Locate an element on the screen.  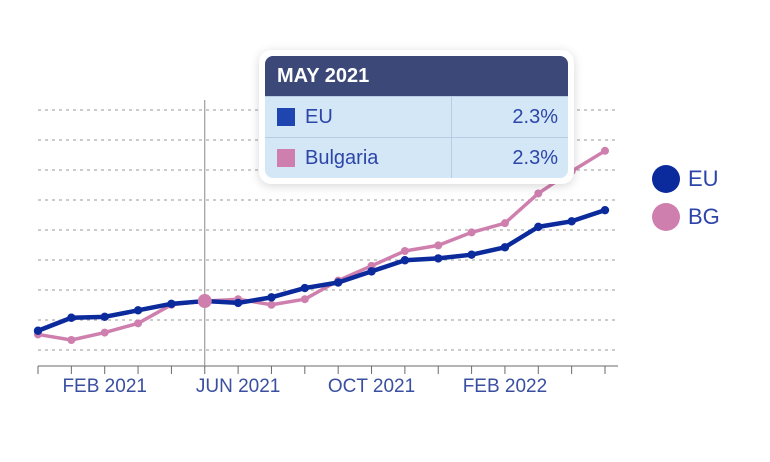
tooltip-row-eu: EU 2.3% is located at coordinates (416, 116).